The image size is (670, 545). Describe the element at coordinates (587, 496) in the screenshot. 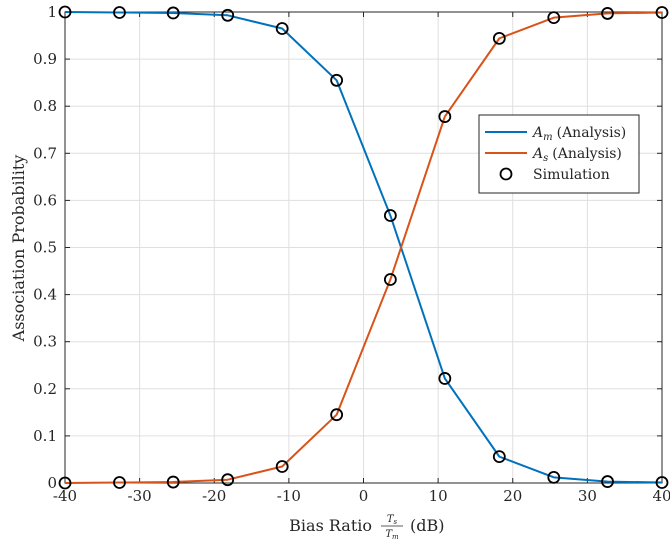

I see `x-tick-label: 30` at that location.